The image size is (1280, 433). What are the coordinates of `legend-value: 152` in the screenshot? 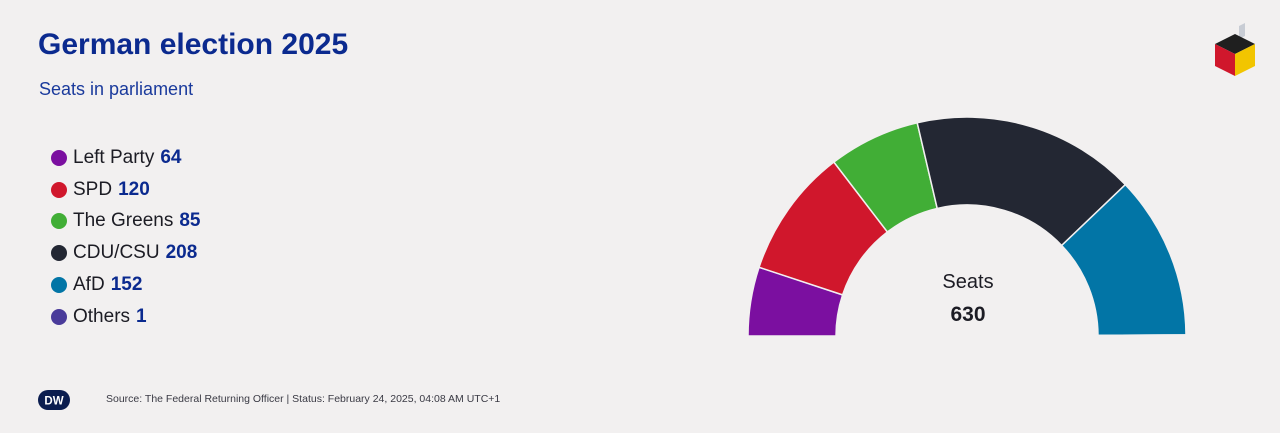 It's located at (126, 285).